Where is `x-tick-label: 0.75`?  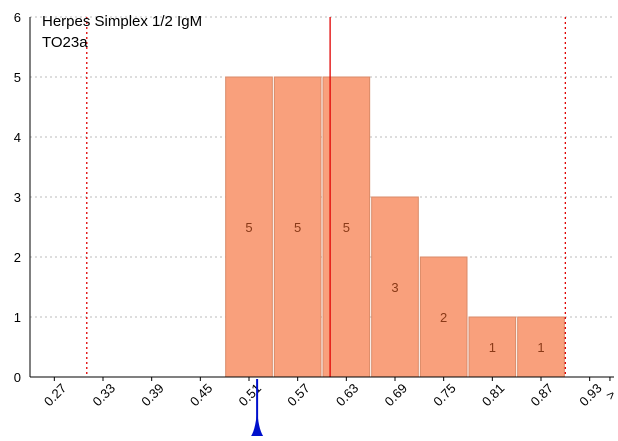
x-tick-label: 0.75 is located at coordinates (444, 395).